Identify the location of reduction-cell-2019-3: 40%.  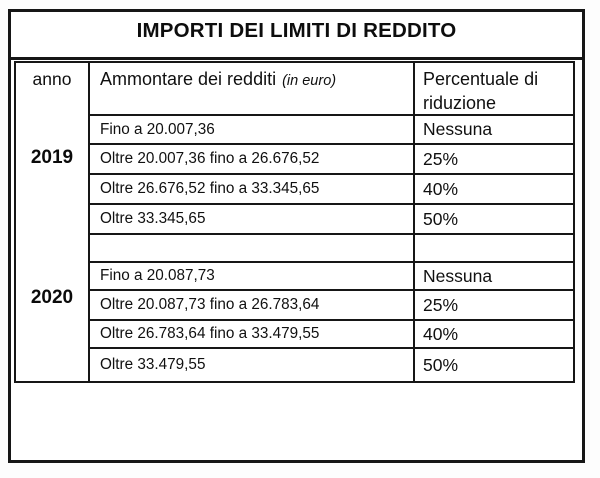
(494, 190).